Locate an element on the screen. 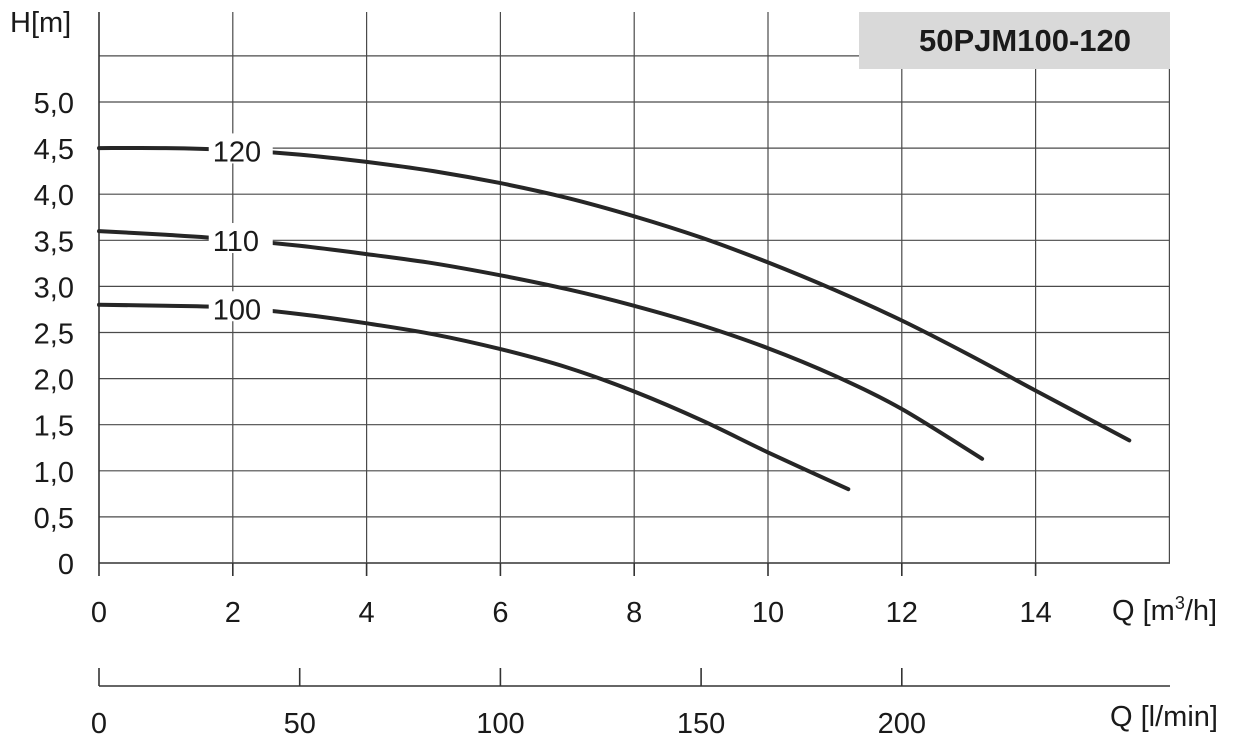 The height and width of the screenshot is (739, 1241). y-tick-label: 0 is located at coordinates (66, 565).